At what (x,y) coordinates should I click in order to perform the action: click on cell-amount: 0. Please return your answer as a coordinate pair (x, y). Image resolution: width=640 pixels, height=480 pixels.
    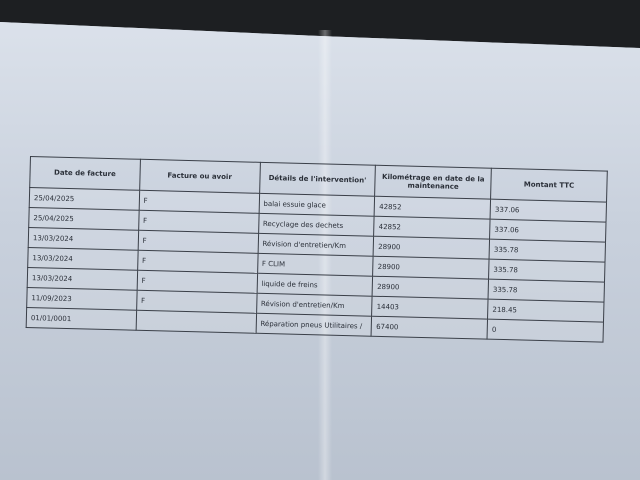
    Looking at the image, I should click on (545, 331).